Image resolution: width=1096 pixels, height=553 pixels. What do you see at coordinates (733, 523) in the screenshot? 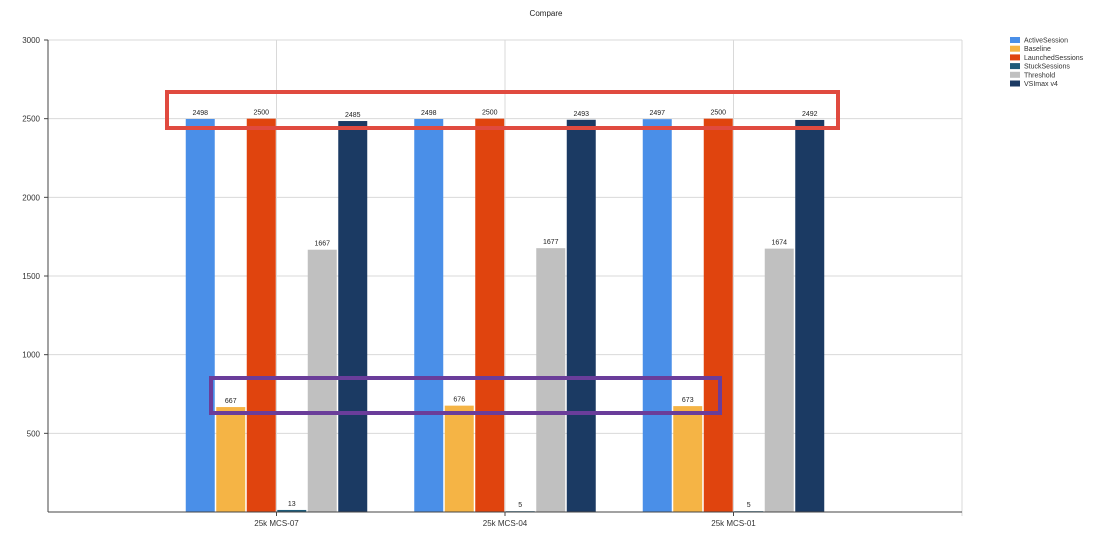
I see `x-tick-label: 25k MCS-01` at bounding box center [733, 523].